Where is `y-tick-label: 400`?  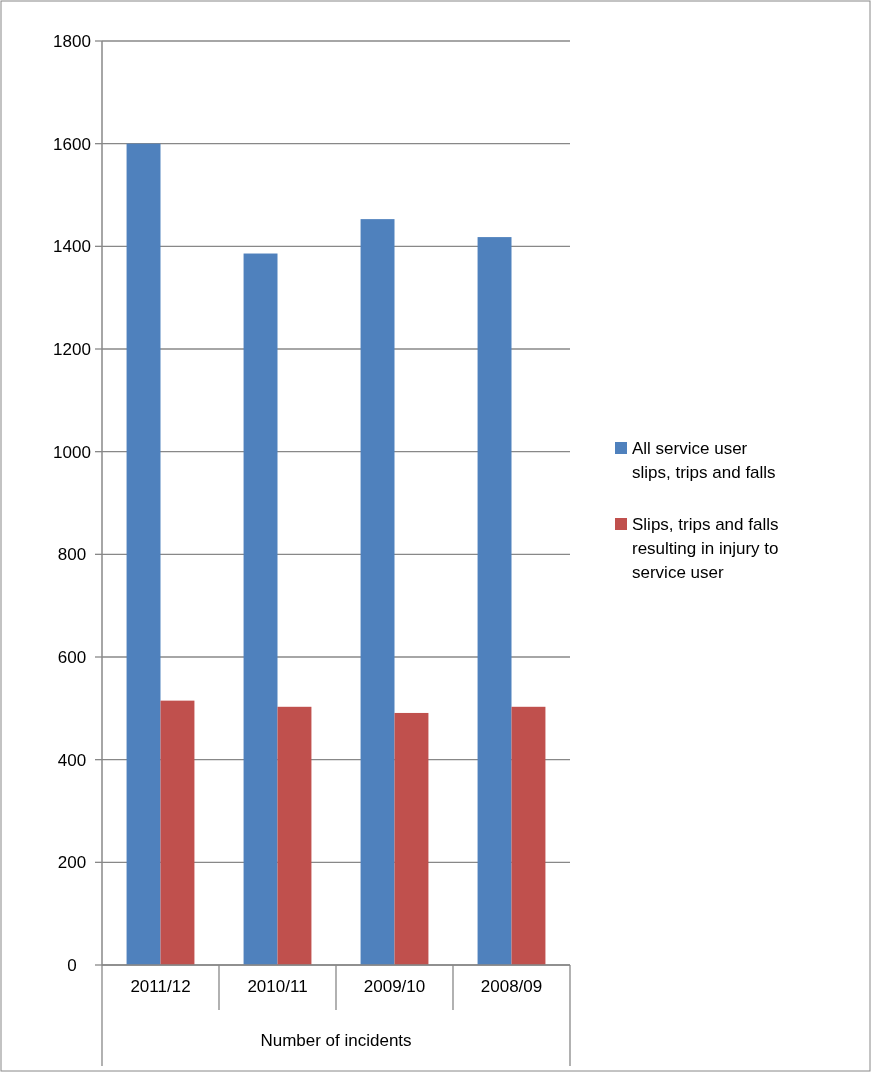 y-tick-label: 400 is located at coordinates (72, 760).